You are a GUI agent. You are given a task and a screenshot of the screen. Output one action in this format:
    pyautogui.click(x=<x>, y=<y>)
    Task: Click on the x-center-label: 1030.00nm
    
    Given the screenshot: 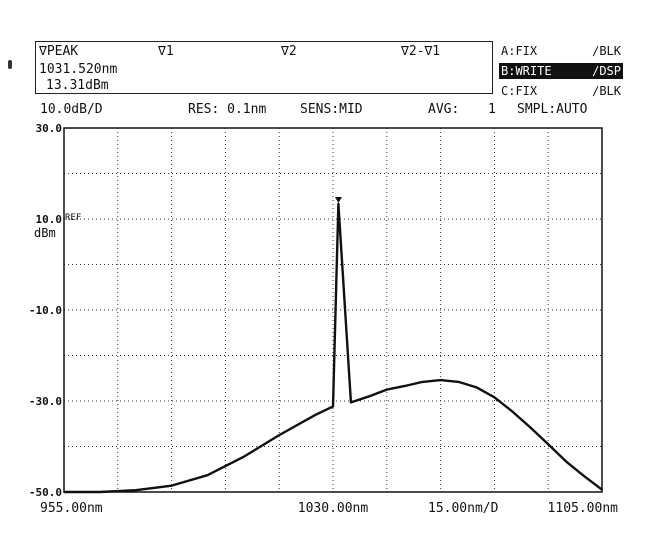 What is the action you would take?
    pyautogui.click(x=333, y=508)
    